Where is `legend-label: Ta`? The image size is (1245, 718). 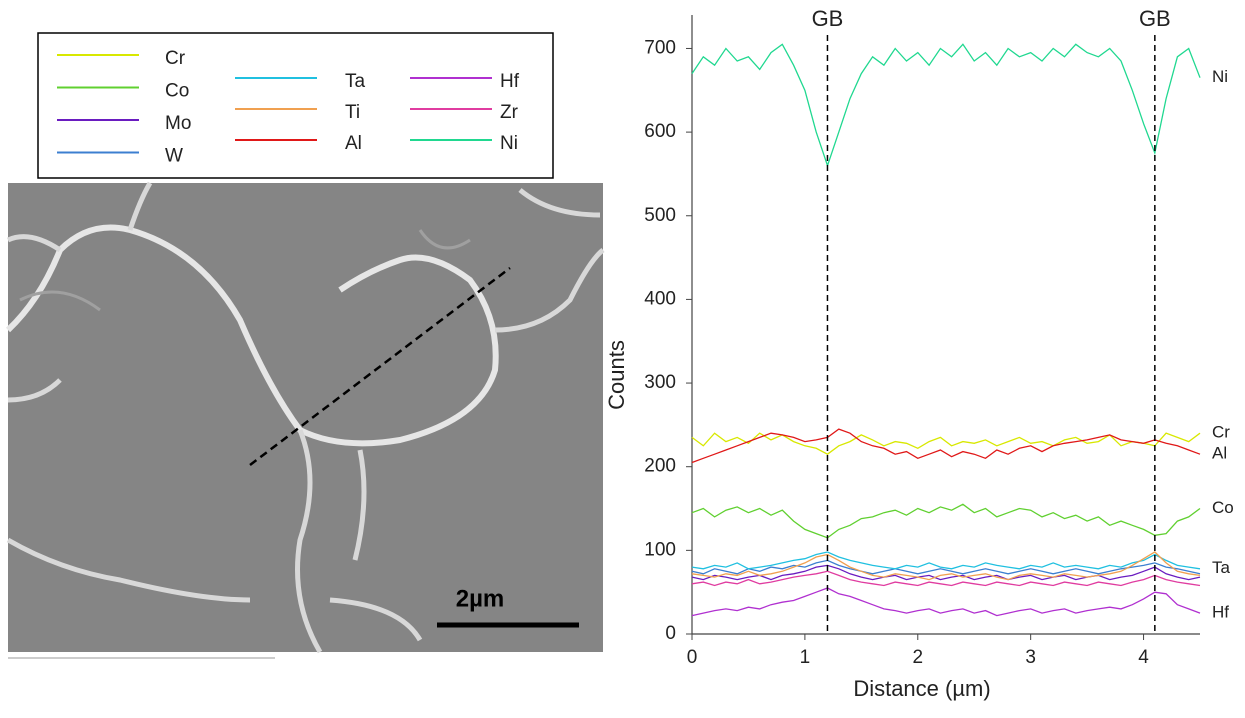
legend-label: Ta is located at coordinates (355, 81).